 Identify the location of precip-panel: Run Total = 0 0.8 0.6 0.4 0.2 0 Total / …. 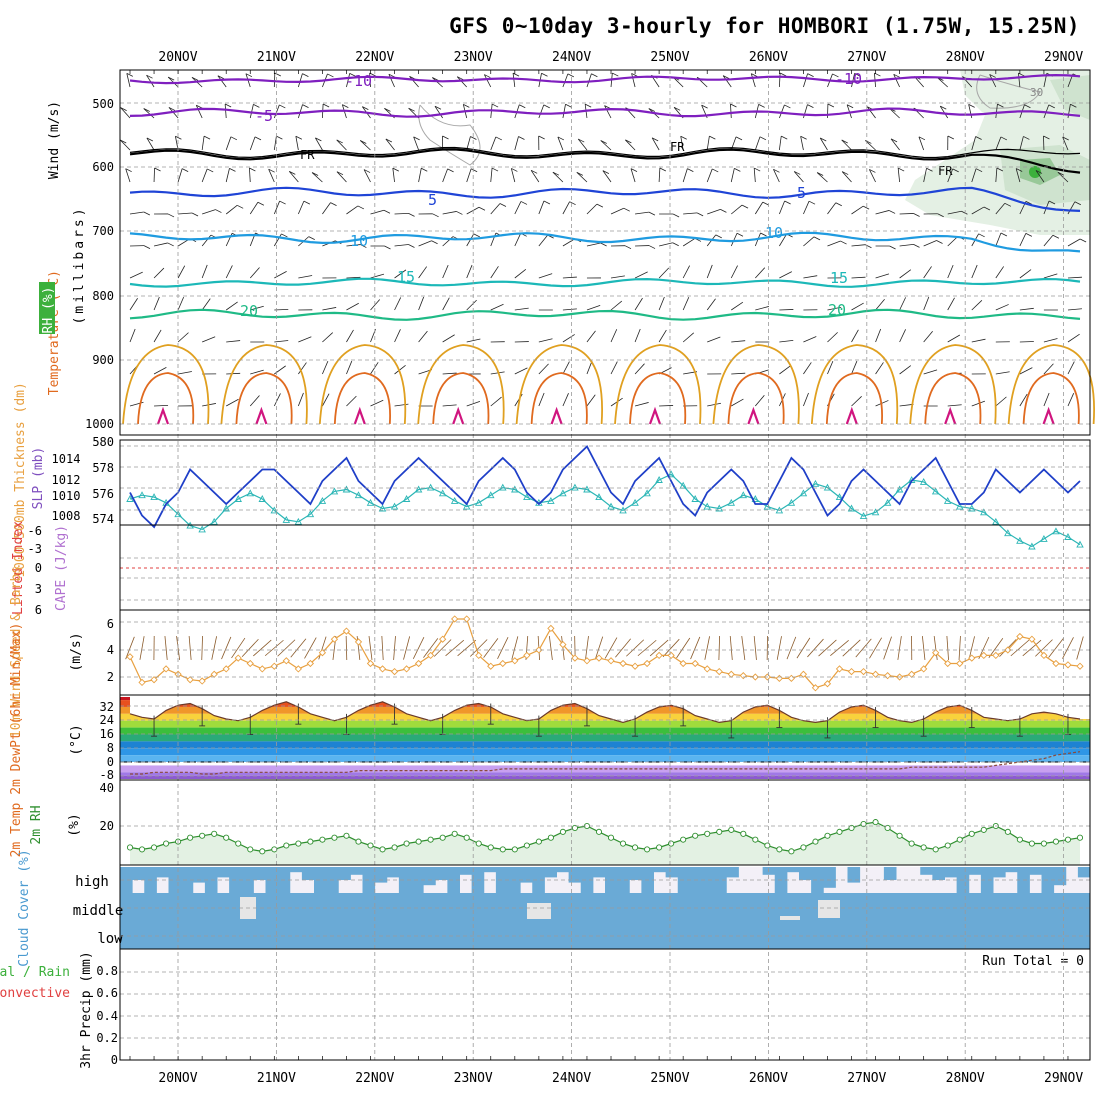
(542, 1009).